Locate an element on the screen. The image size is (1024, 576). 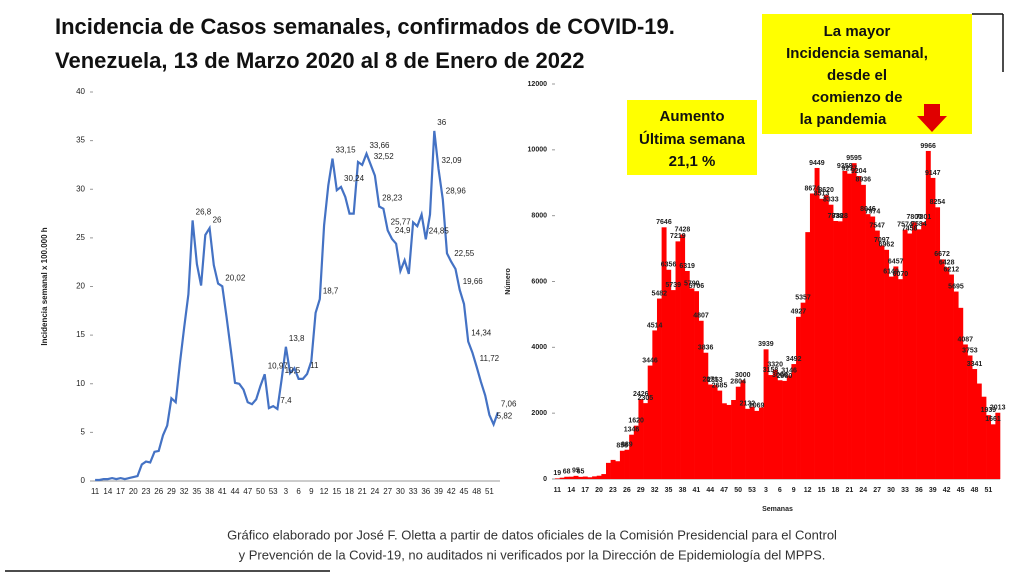
y-tick-label: 4000 is located at coordinates (539, 347).